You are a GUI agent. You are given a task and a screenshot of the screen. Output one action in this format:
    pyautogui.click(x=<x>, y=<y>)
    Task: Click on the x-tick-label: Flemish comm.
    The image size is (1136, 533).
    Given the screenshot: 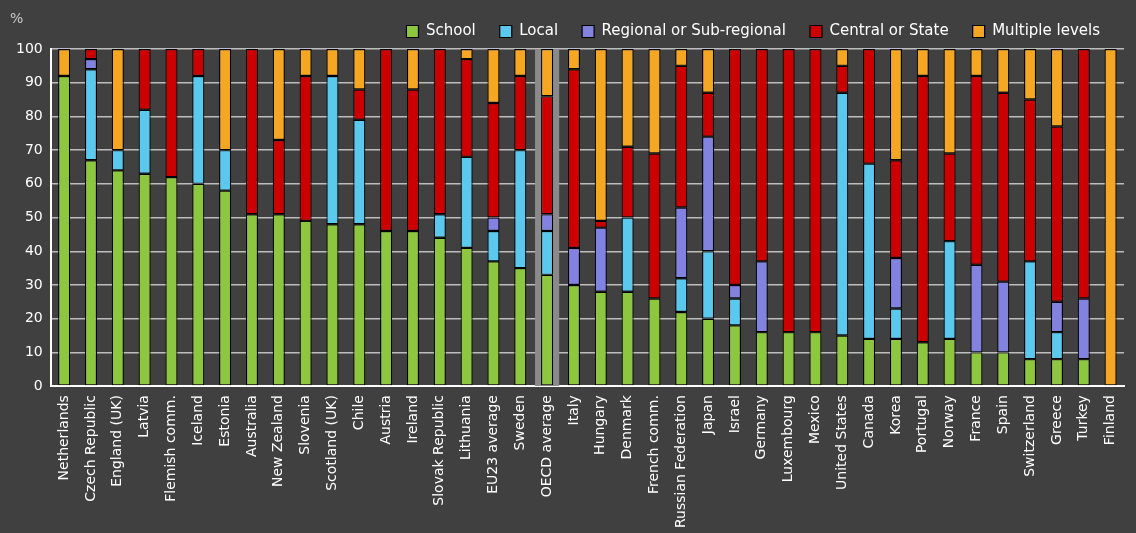 What is the action you would take?
    pyautogui.click(x=170, y=448)
    